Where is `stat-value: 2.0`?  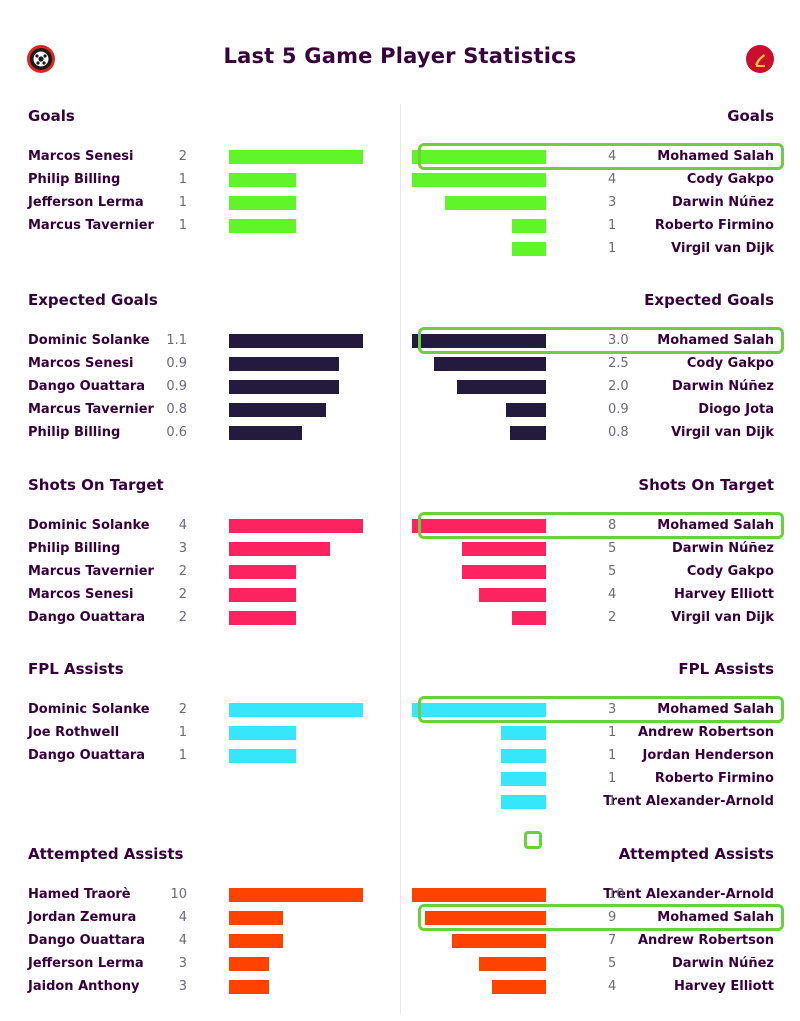
stat-value: 2.0 is located at coordinates (618, 386).